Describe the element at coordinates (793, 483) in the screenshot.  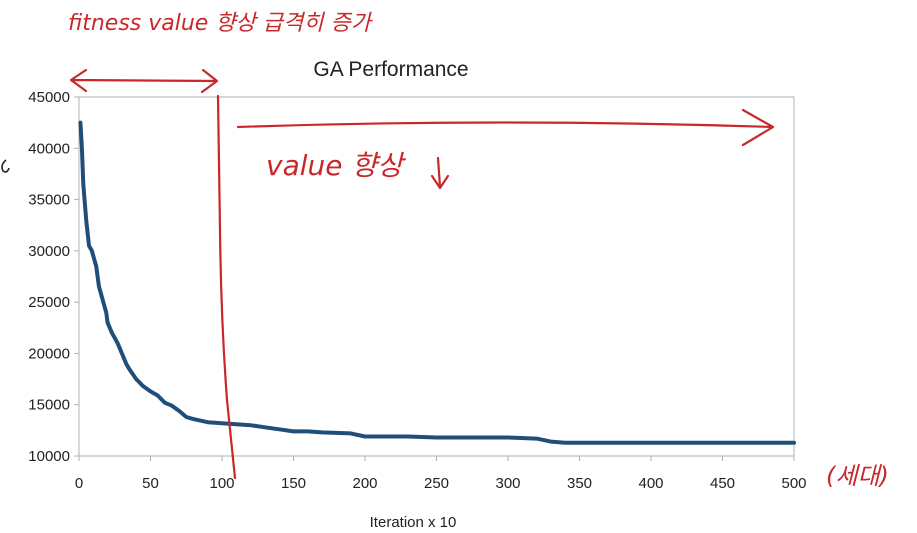
I see `x-tick-label: 500` at that location.